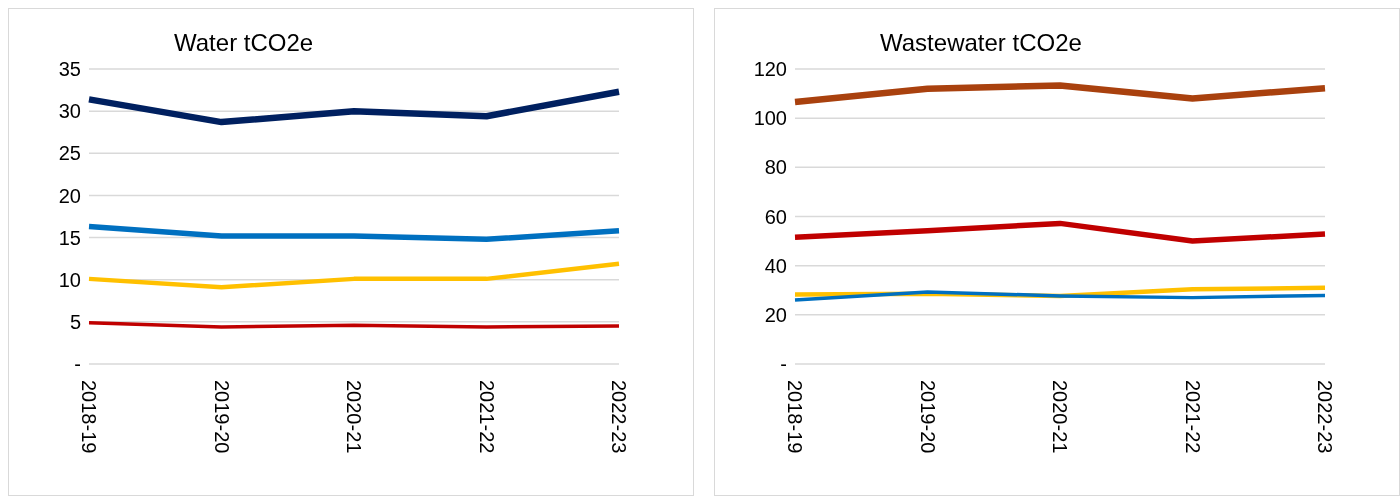 Image resolution: width=1400 pixels, height=496 pixels. What do you see at coordinates (1060, 296) in the screenshot?
I see `line-series` at bounding box center [1060, 296].